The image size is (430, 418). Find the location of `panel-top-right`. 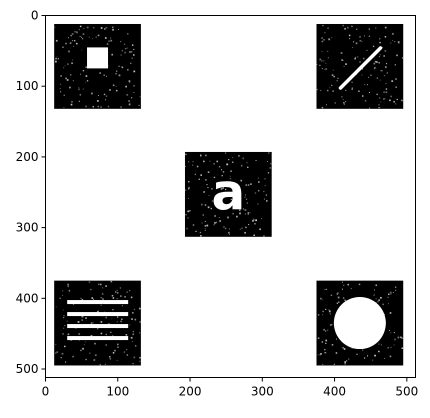

panel-top-right is located at coordinates (360, 66).